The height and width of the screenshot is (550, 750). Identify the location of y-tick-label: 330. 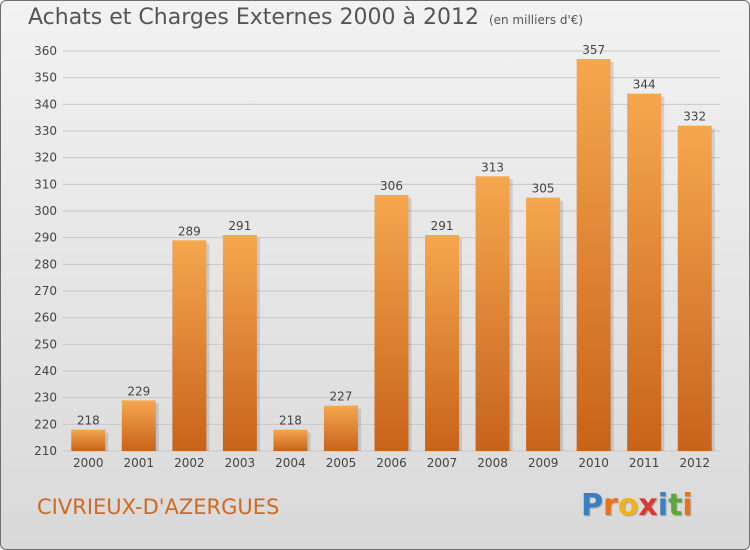
(45, 131).